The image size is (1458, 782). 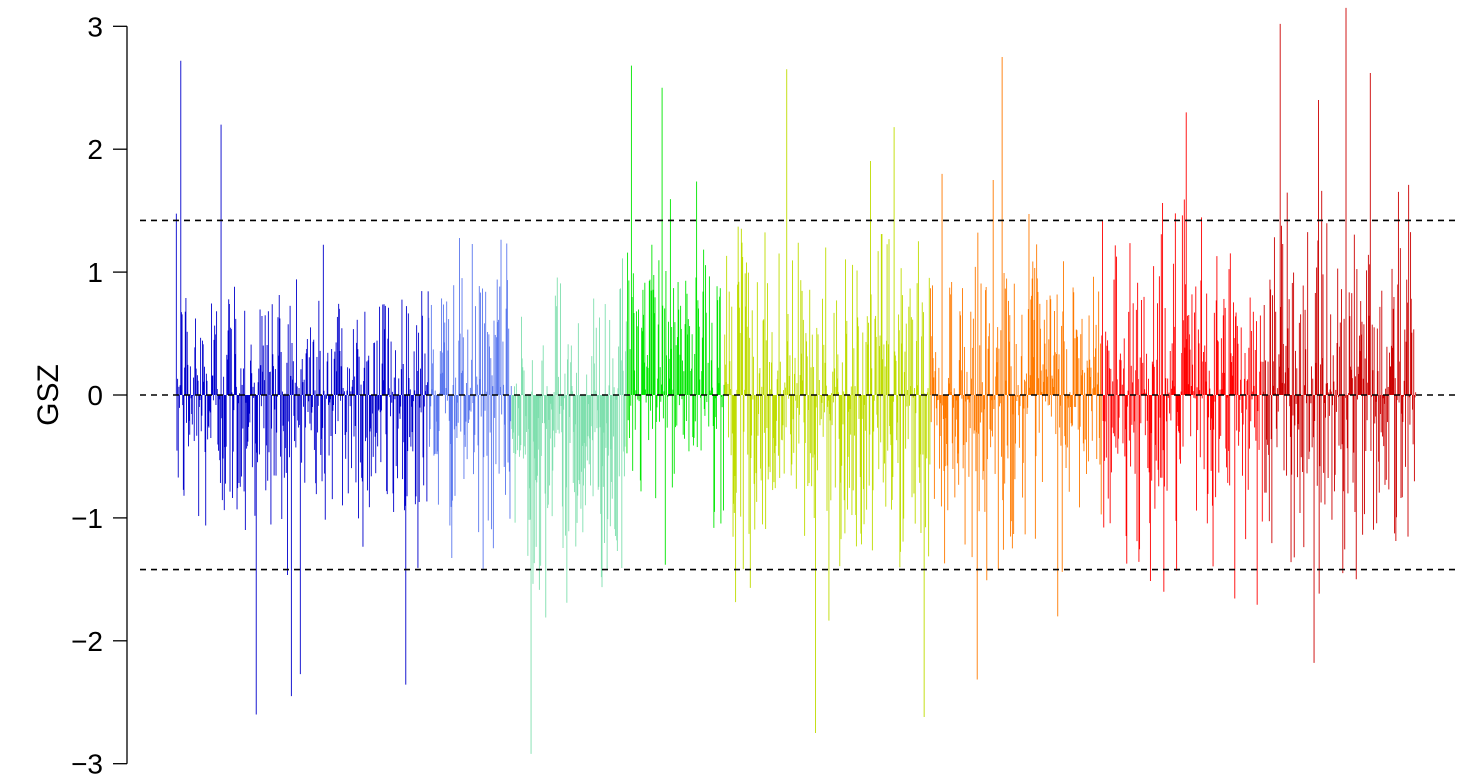 I want to click on y-tick-label: 1, so click(x=95, y=272).